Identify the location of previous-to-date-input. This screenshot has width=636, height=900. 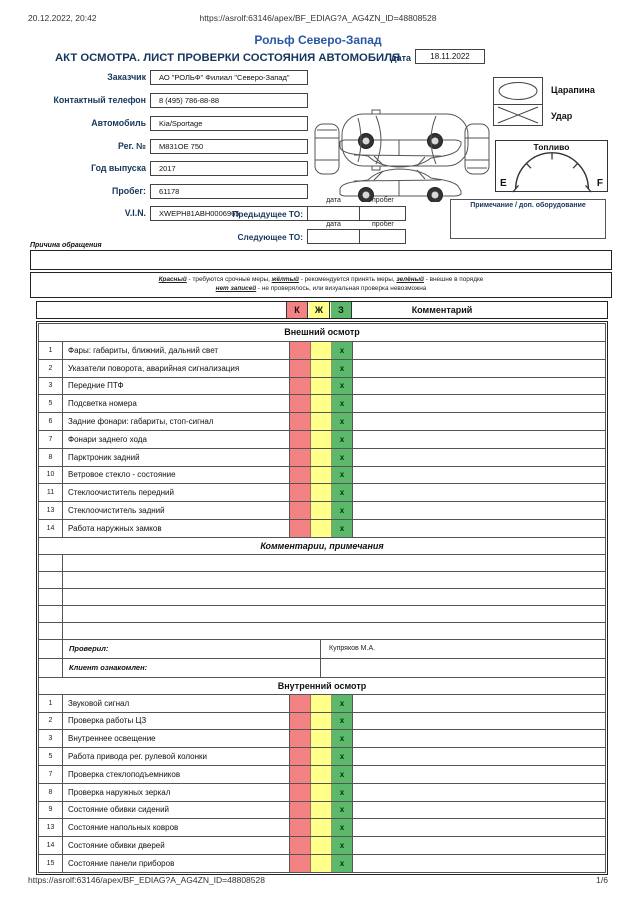
(333, 213).